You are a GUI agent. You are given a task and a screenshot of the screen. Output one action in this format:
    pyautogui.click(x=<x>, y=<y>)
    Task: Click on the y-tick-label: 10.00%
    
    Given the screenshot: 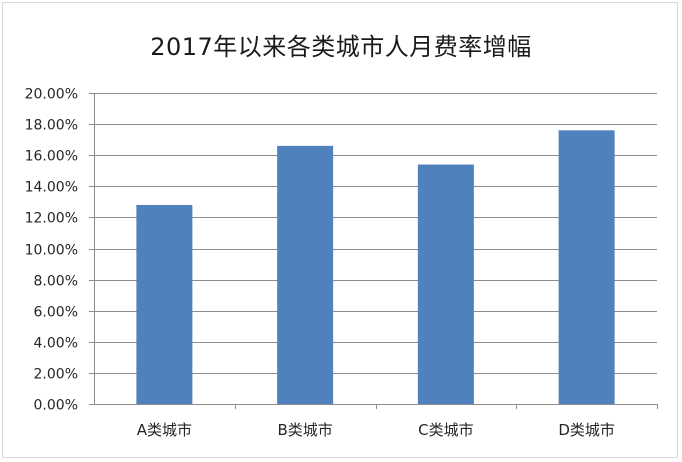 What is the action you would take?
    pyautogui.click(x=51, y=251)
    